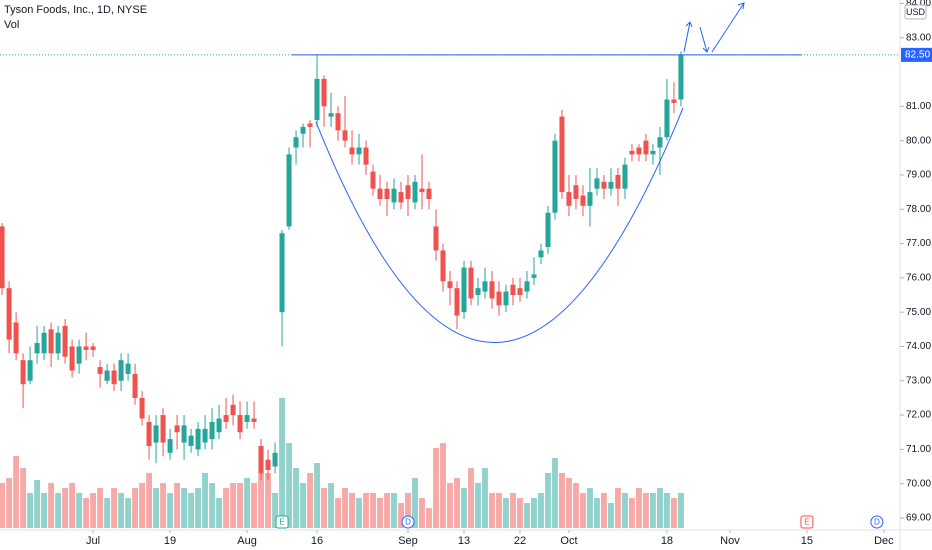 This screenshot has width=932, height=550. Describe the element at coordinates (247, 541) in the screenshot. I see `x-tick-label: Aug` at that location.